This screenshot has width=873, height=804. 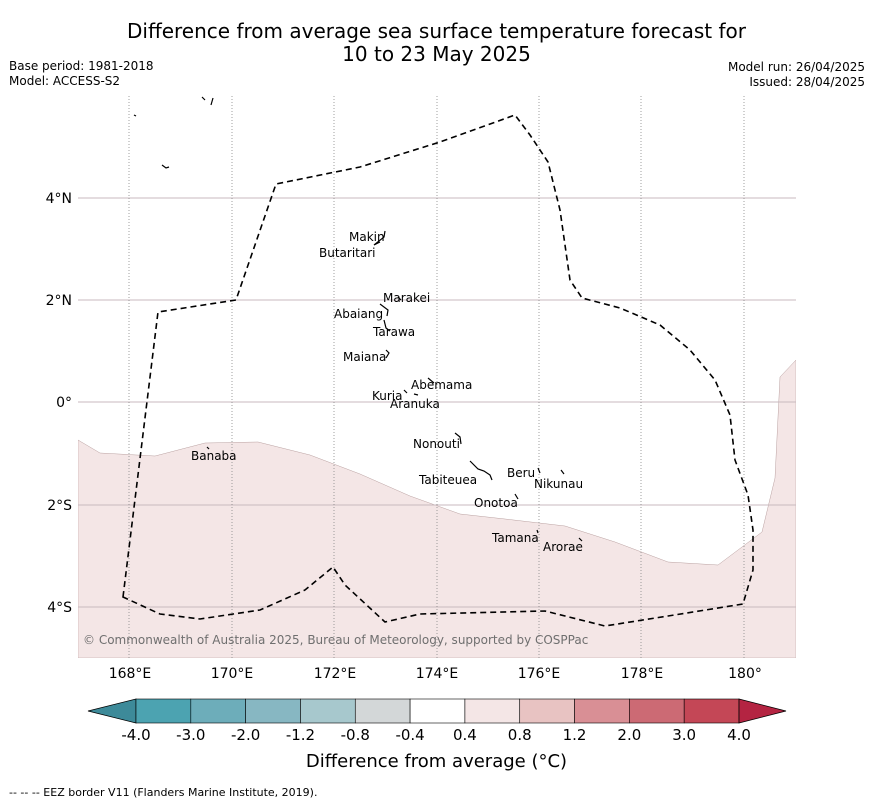 What do you see at coordinates (496, 503) in the screenshot?
I see `label-onotoa: Onotoa` at bounding box center [496, 503].